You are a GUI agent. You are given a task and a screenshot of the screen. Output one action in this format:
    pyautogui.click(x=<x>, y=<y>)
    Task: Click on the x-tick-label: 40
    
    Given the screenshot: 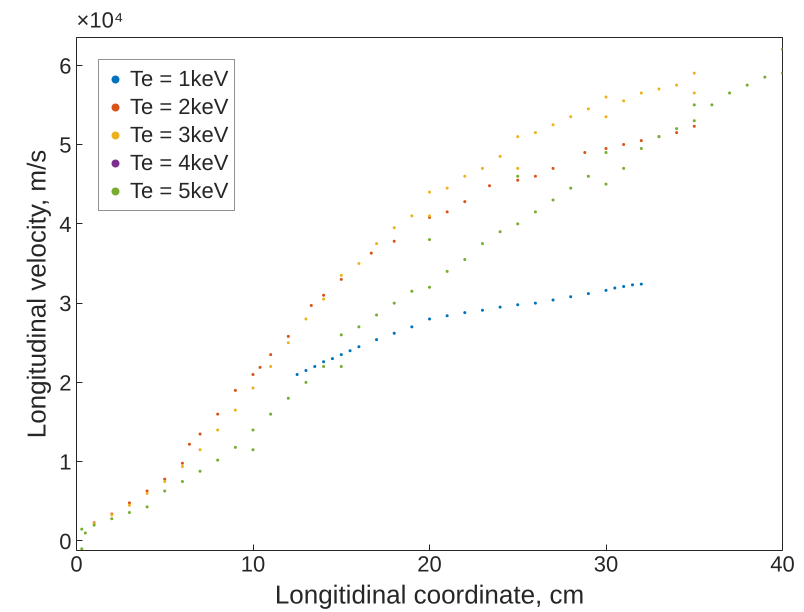 What is the action you would take?
    pyautogui.click(x=782, y=564)
    